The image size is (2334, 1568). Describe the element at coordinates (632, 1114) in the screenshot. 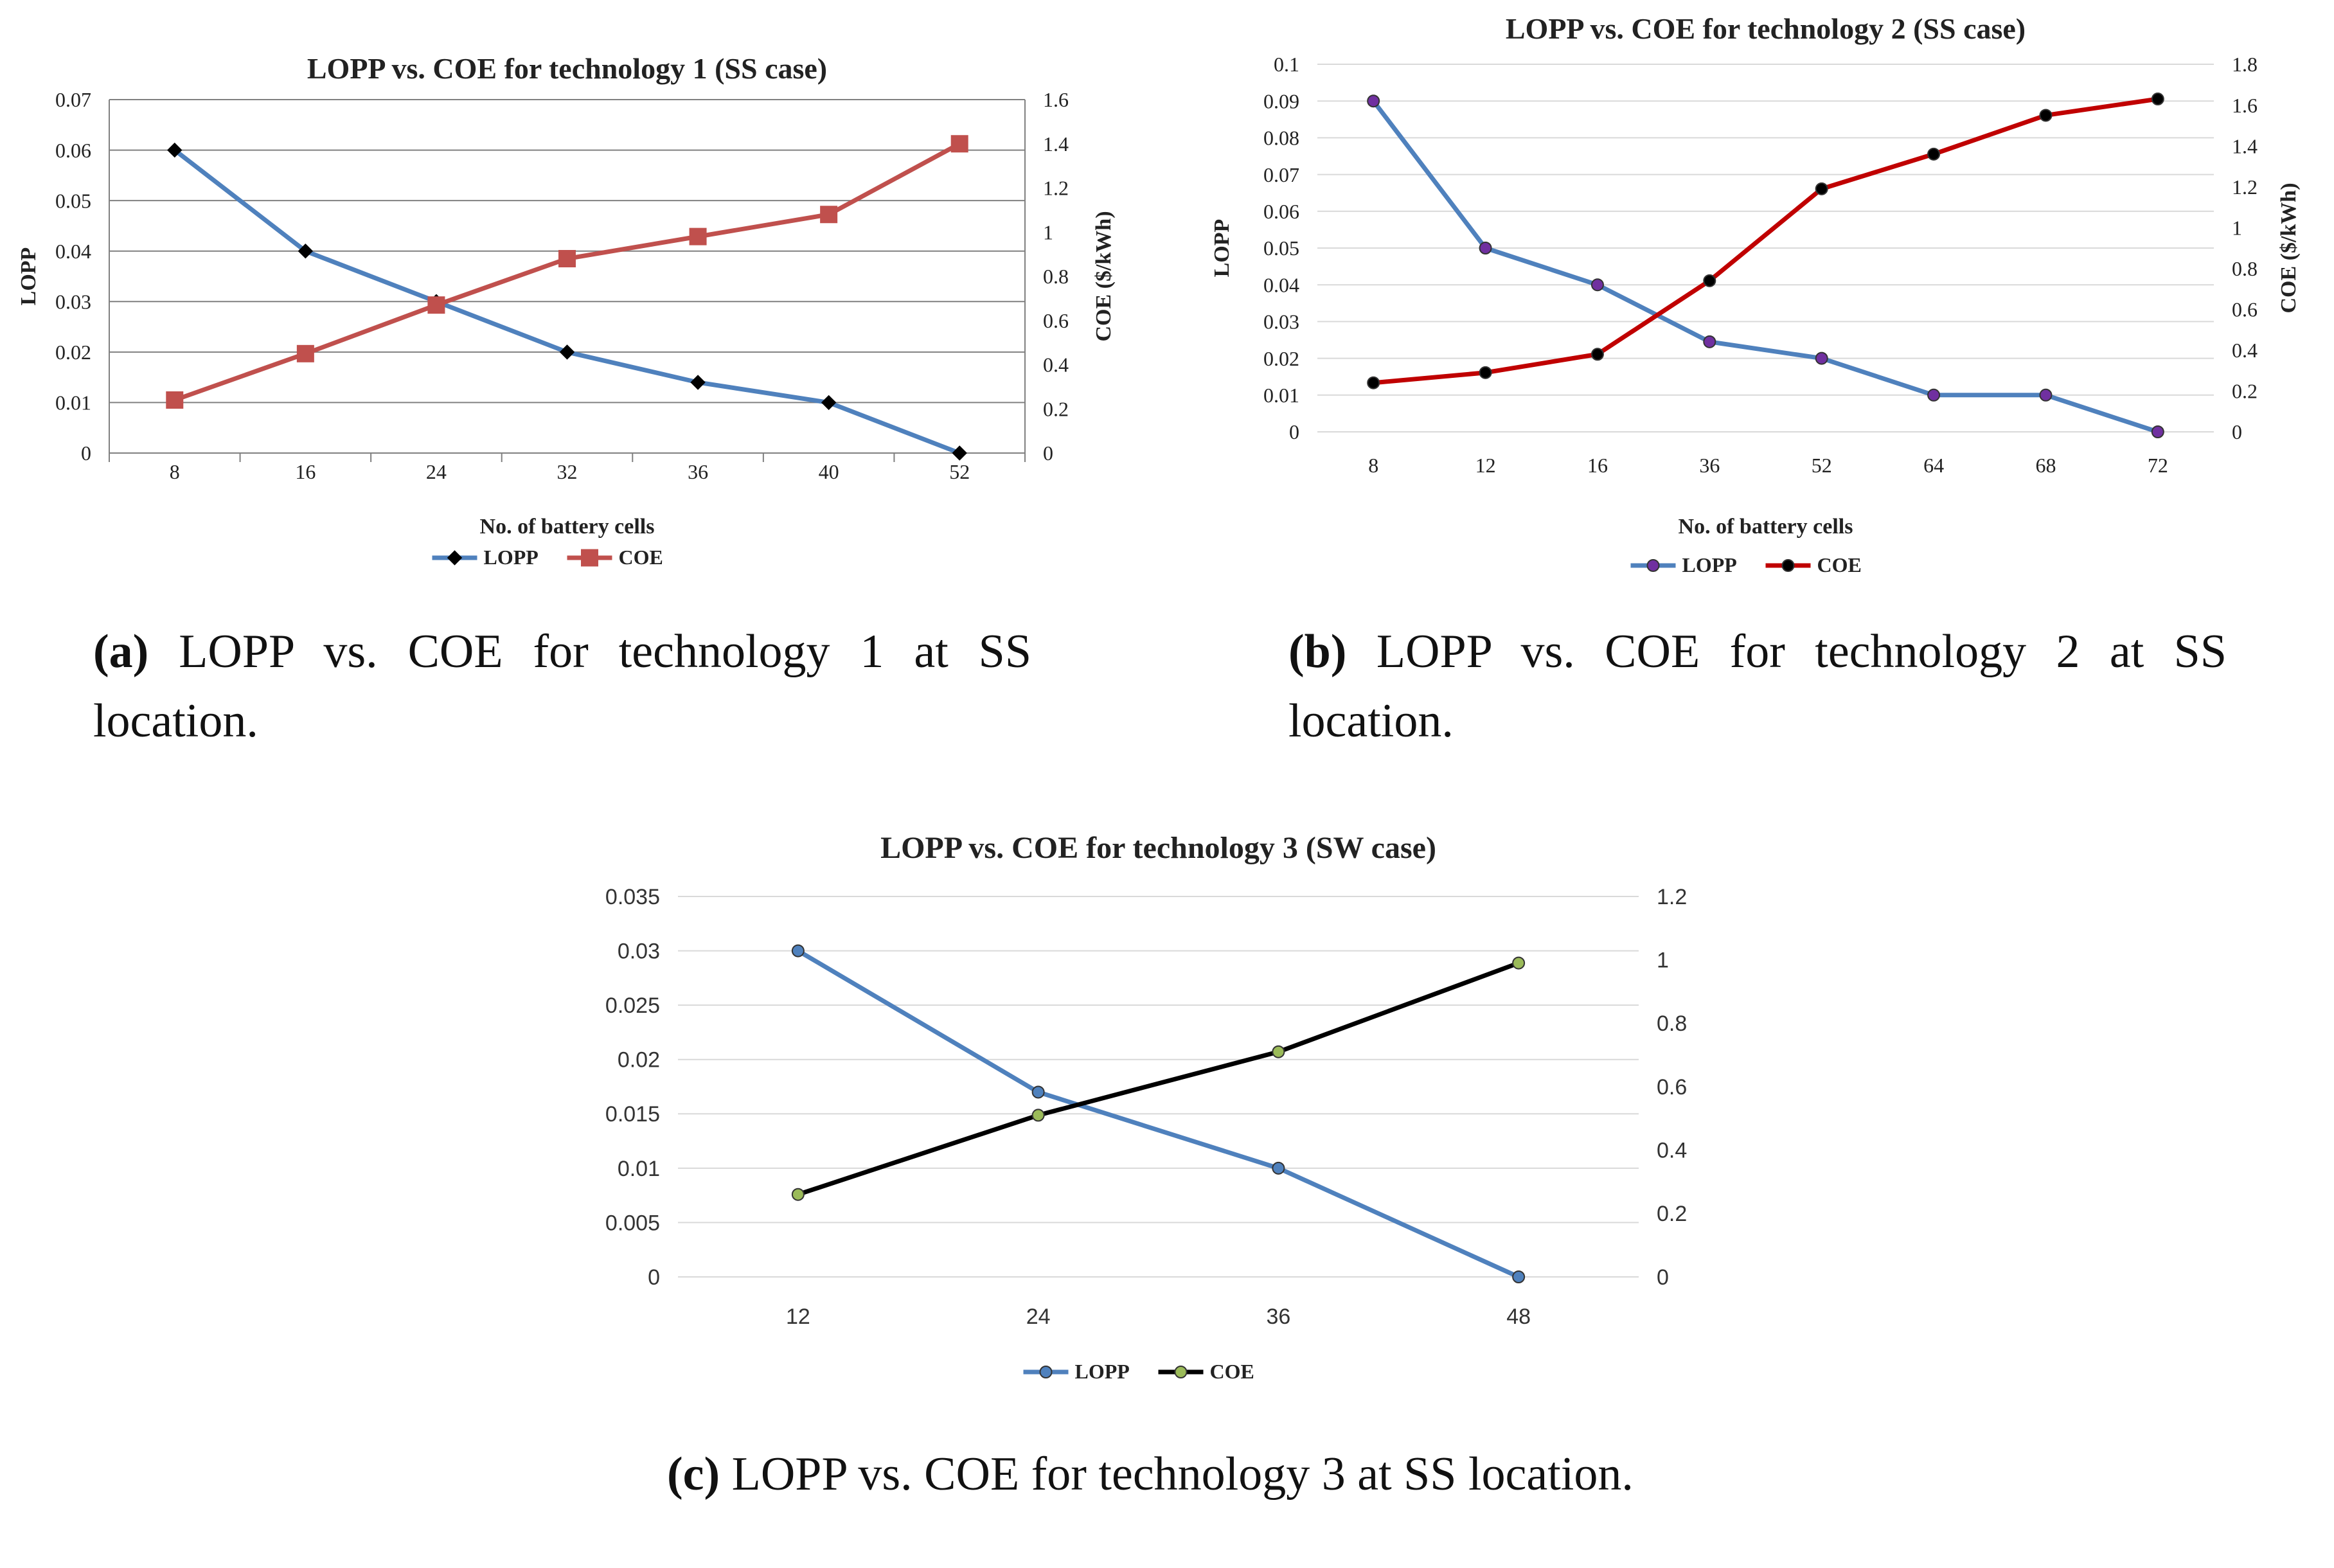

I see `y-tick-label: 0.015` at that location.